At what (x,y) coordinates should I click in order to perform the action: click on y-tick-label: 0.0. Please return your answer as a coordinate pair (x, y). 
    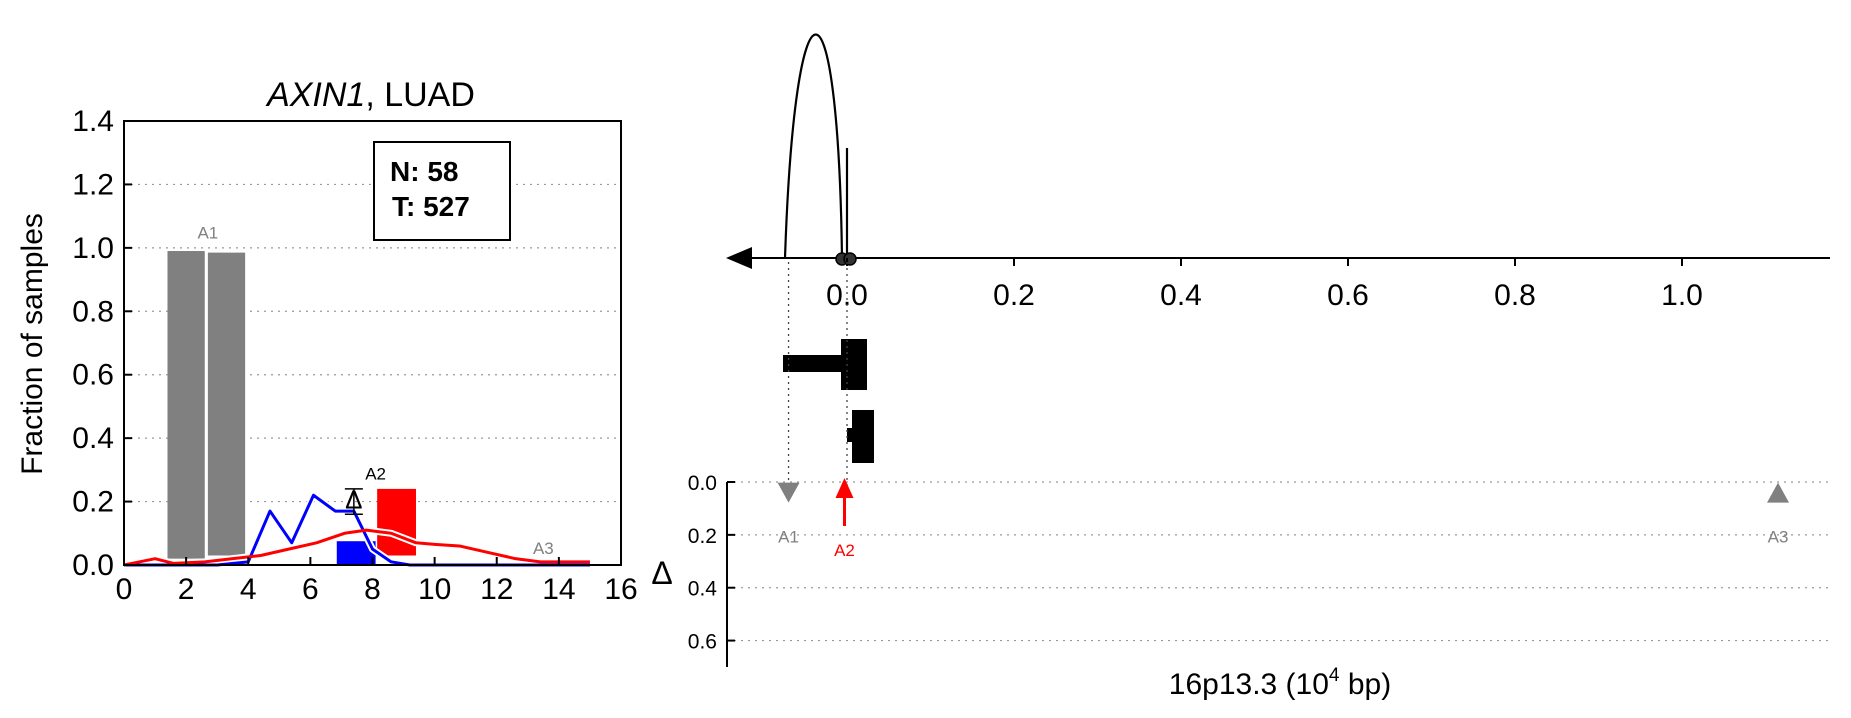
    Looking at the image, I should click on (93, 565).